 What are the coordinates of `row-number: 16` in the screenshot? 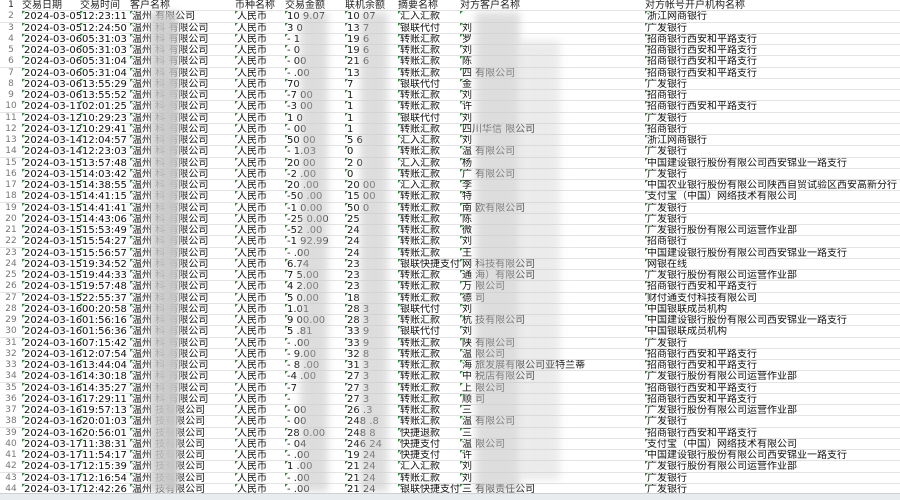 It's located at (11, 174).